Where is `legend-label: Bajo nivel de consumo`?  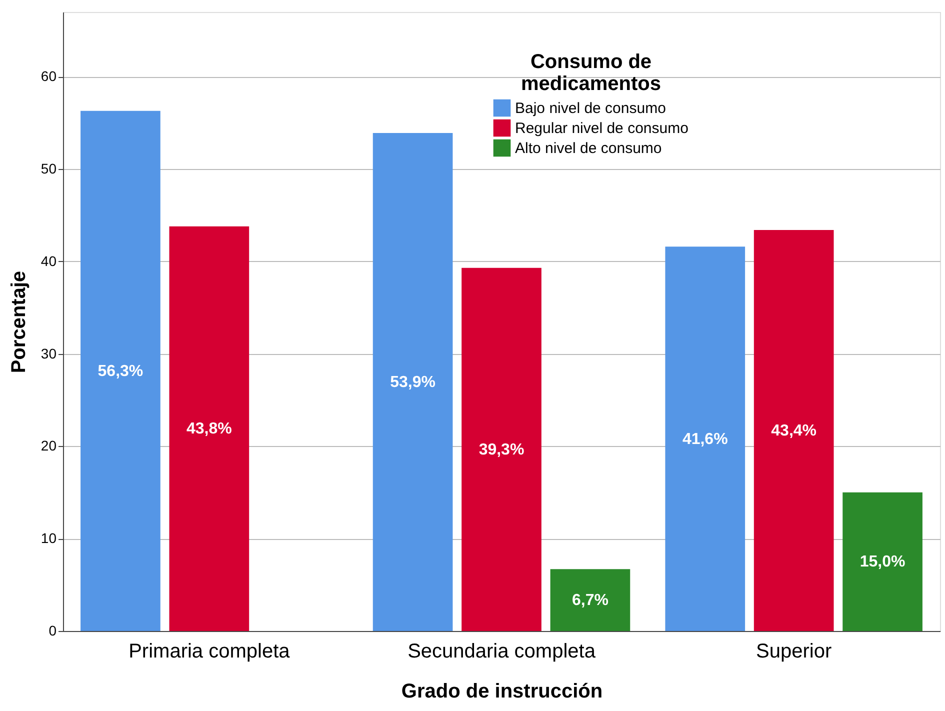
legend-label: Bajo nivel de consumo is located at coordinates (590, 108).